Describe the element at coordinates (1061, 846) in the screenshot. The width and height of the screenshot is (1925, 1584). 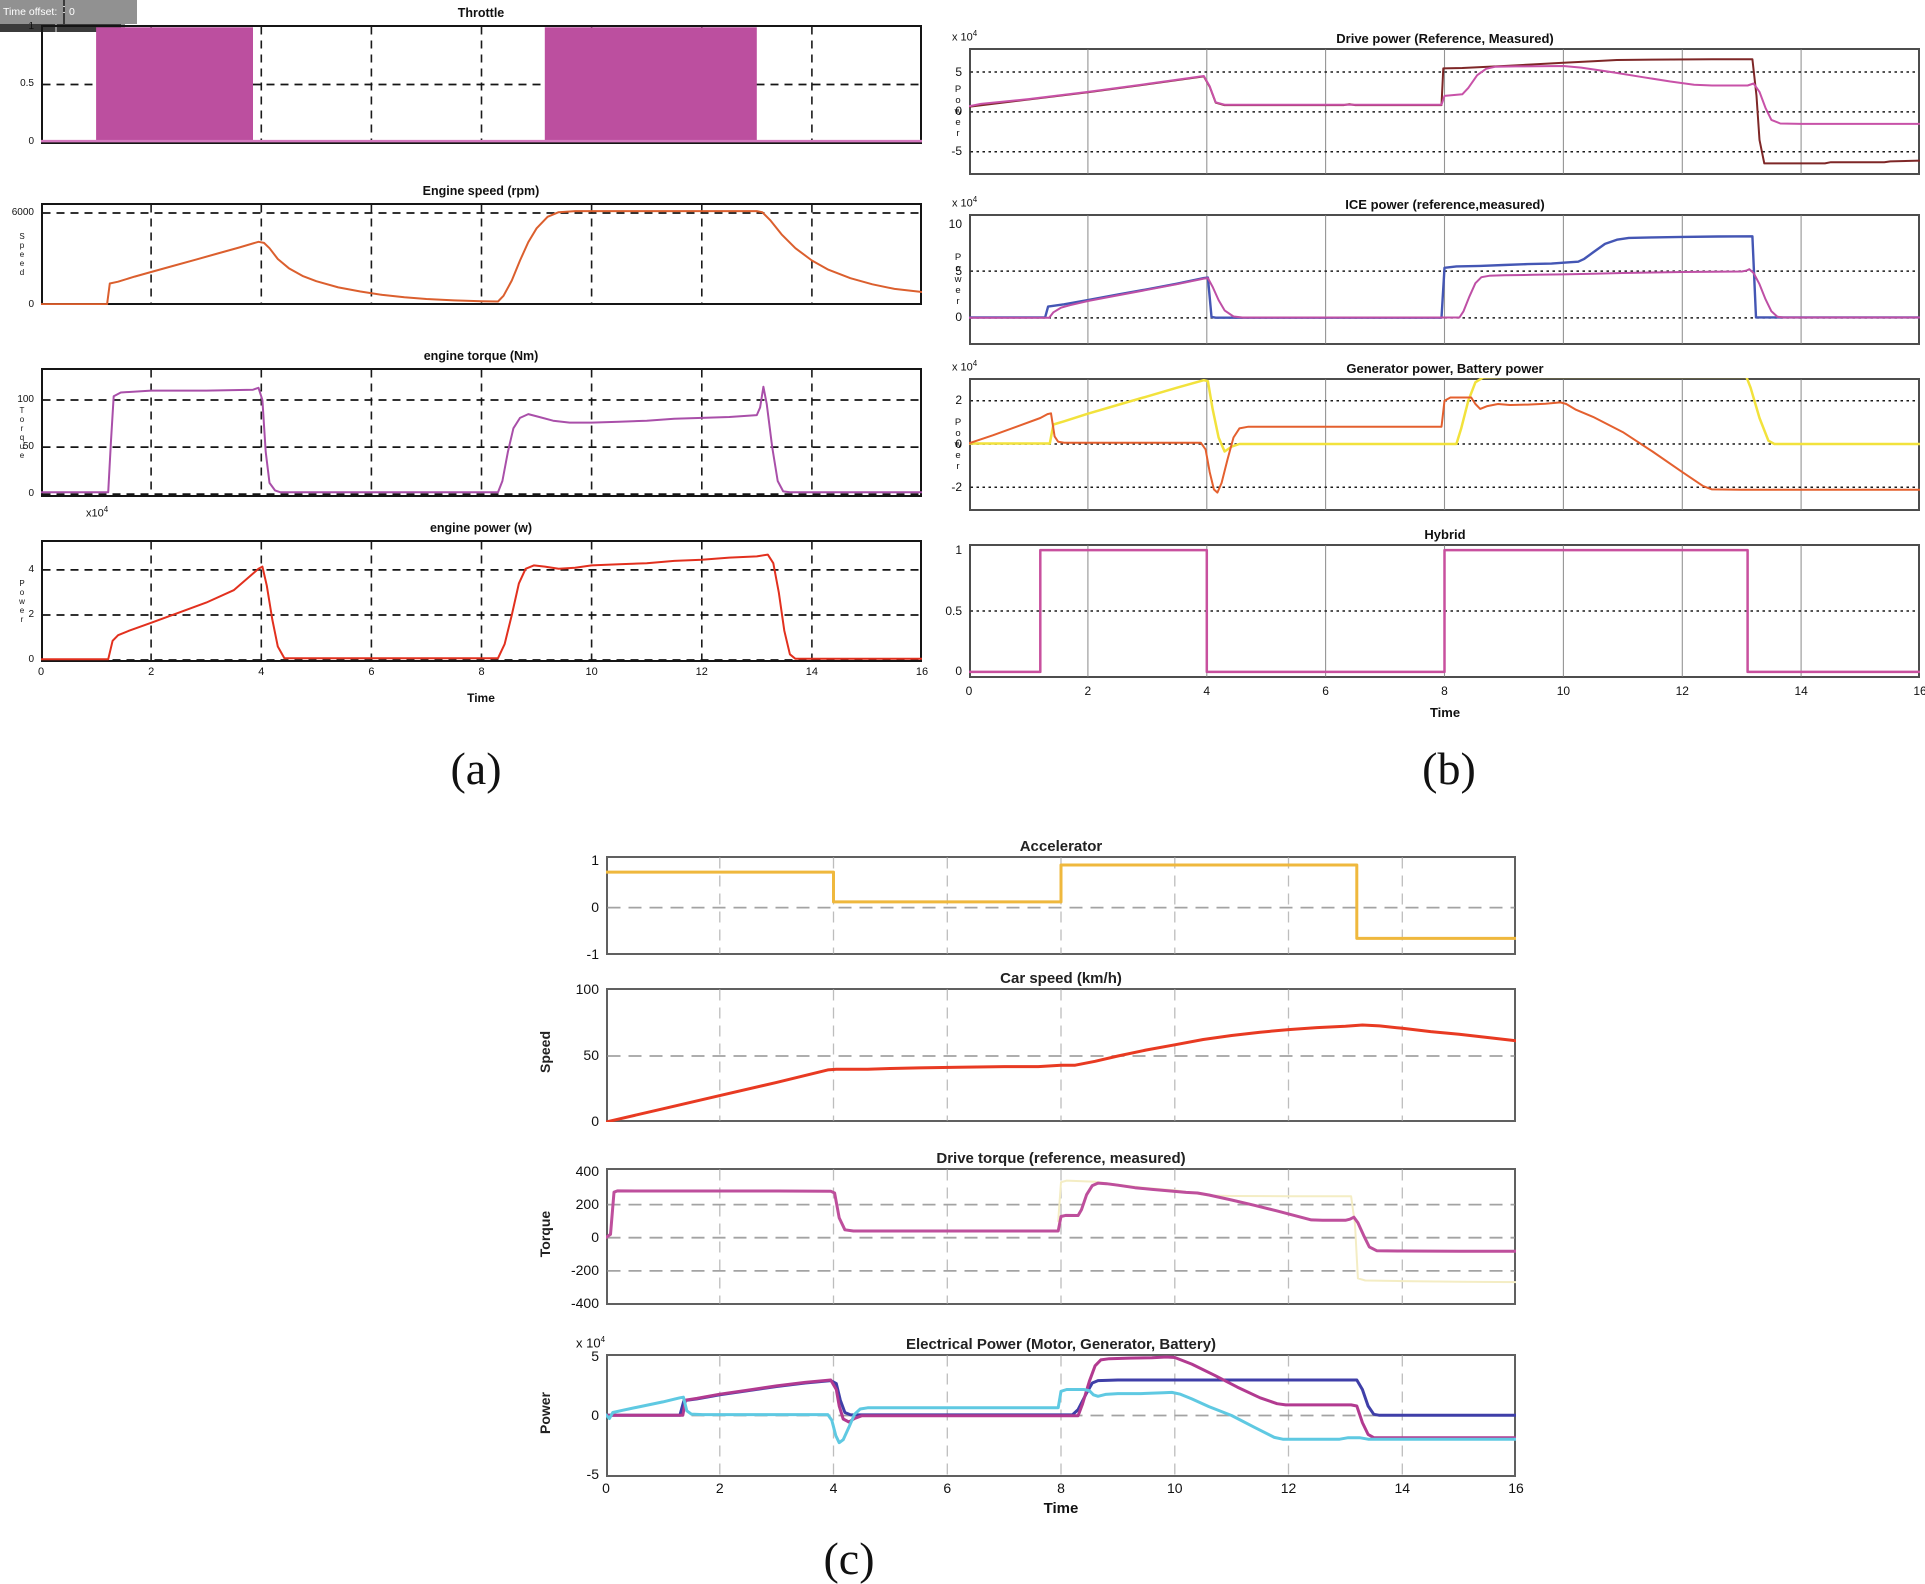
I see `plot-title-accelerator: Accelerator` at that location.